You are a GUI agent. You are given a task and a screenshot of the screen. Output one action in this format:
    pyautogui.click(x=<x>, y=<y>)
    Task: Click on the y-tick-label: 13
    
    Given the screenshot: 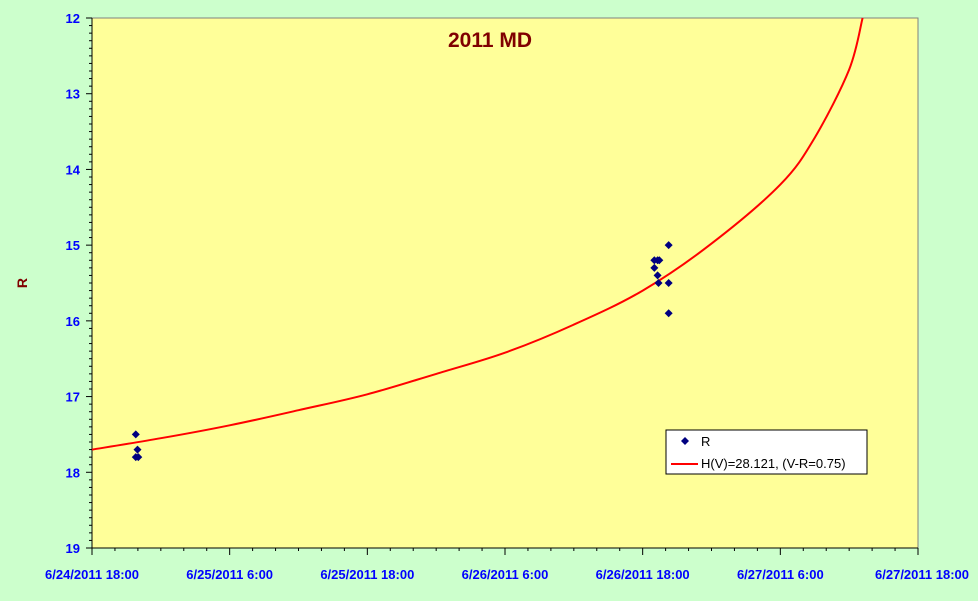 What is the action you would take?
    pyautogui.click(x=73, y=94)
    